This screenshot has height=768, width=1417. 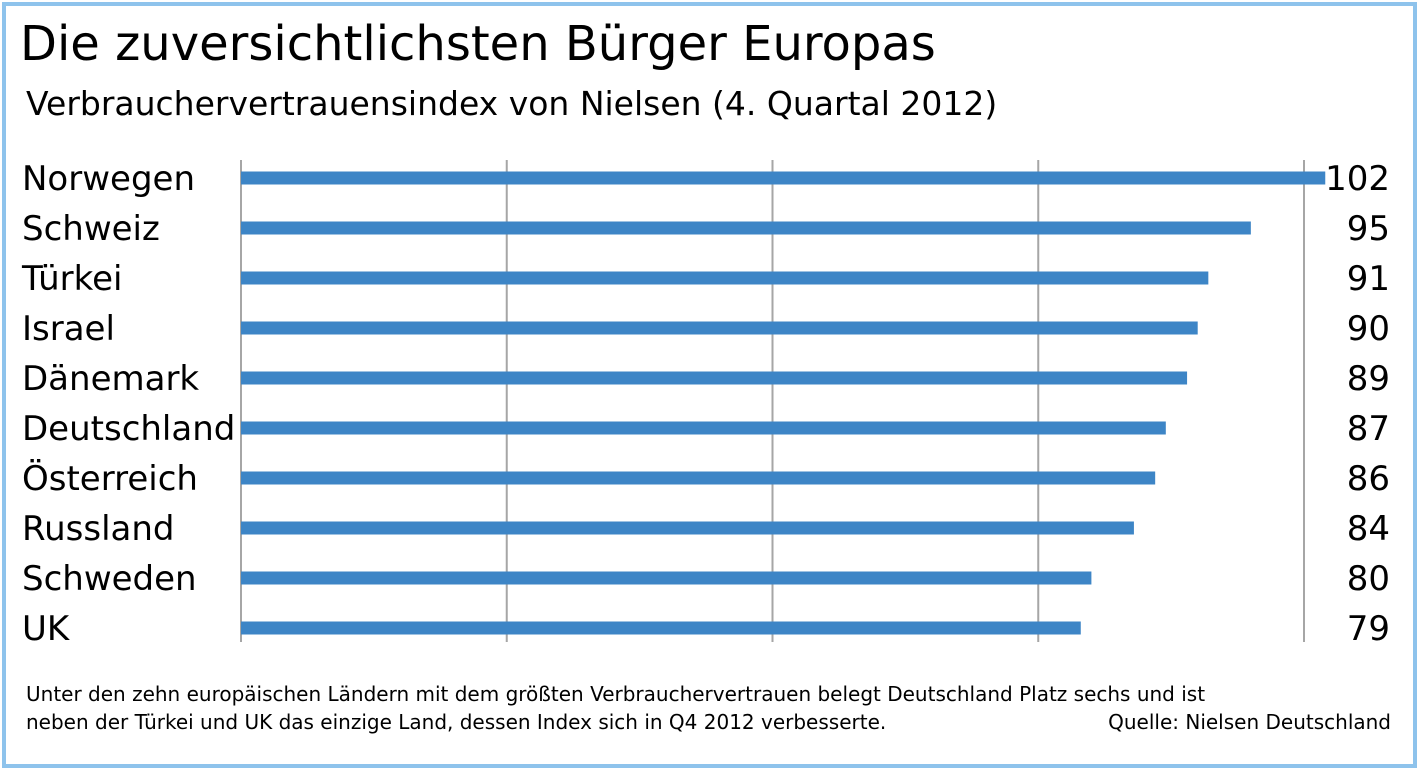 I want to click on value-label: 84, so click(x=1368, y=529).